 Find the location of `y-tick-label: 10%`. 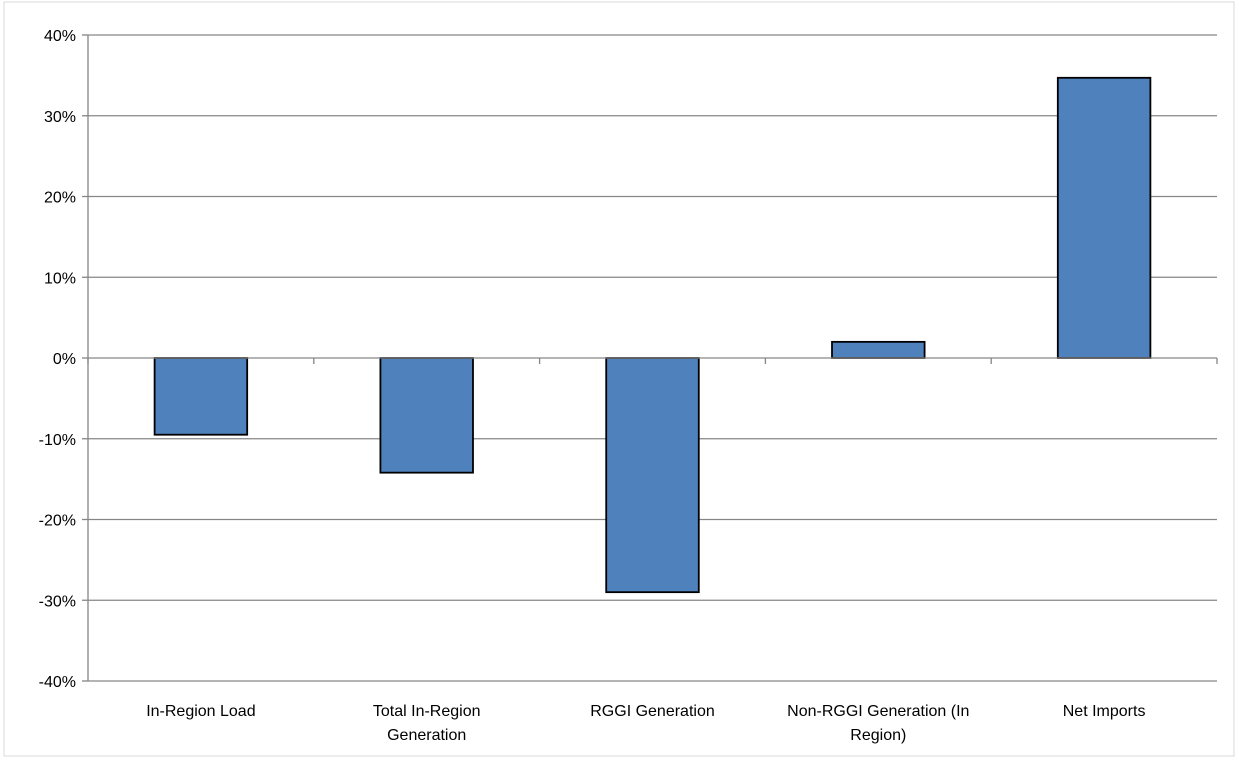

y-tick-label: 10% is located at coordinates (60, 278).